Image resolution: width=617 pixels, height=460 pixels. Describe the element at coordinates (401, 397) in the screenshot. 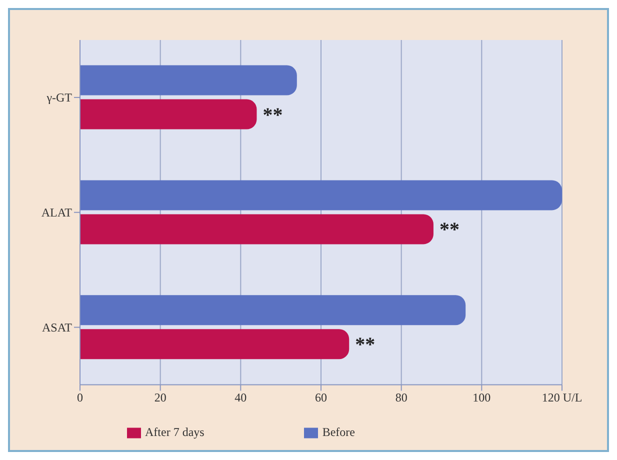

I see `x-tick-label: 80` at that location.